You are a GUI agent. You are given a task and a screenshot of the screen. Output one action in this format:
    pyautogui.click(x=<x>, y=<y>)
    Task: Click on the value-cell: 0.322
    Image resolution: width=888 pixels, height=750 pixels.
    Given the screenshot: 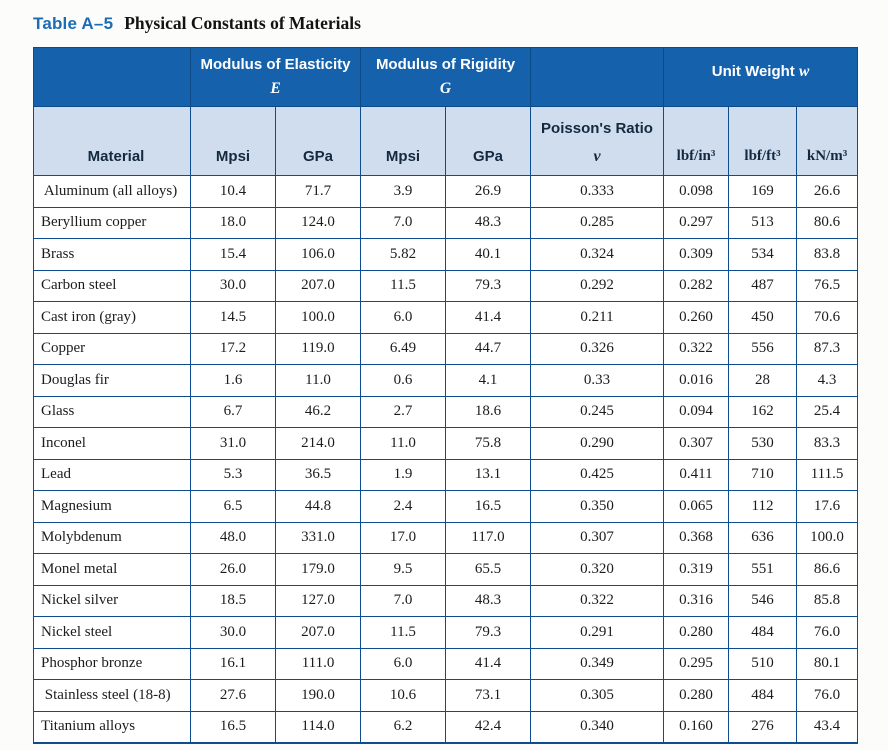 What is the action you would take?
    pyautogui.click(x=696, y=348)
    